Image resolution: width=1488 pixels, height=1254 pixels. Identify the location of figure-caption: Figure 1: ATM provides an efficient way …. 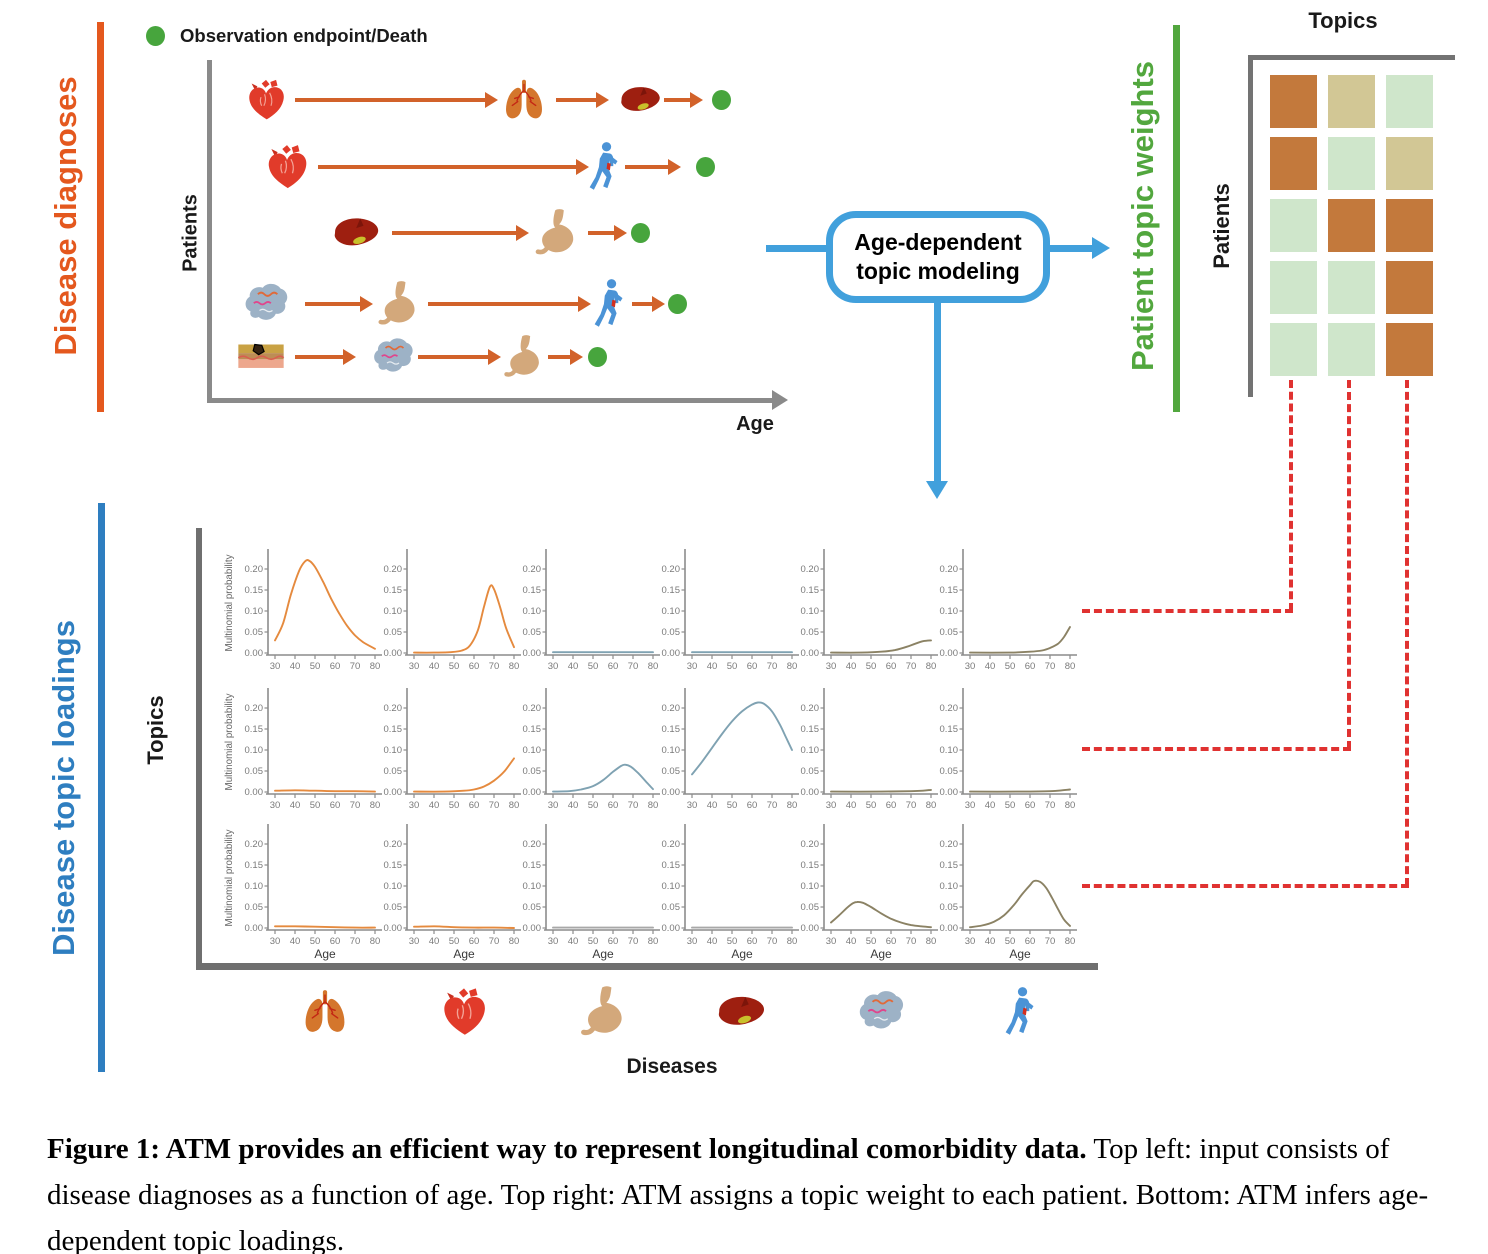
(748, 1190).